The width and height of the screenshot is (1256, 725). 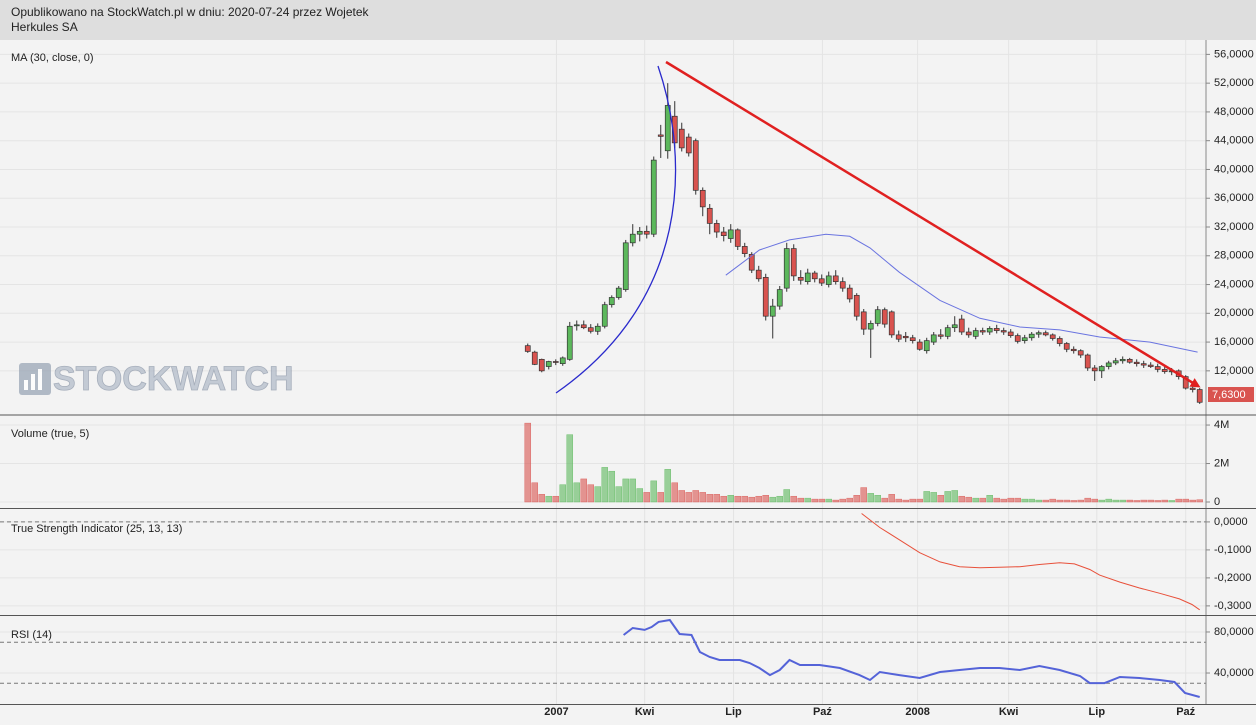 What do you see at coordinates (1234, 256) in the screenshot?
I see `y-tick-label: 28,0000` at bounding box center [1234, 256].